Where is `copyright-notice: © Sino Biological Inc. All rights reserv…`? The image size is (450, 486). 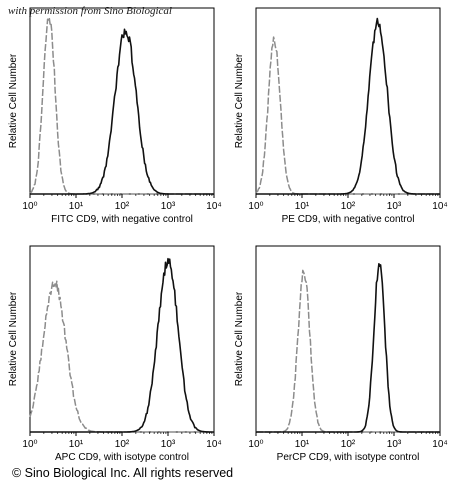
copyright-notice: © Sino Biological Inc. All rights reserv… is located at coordinates (123, 473).